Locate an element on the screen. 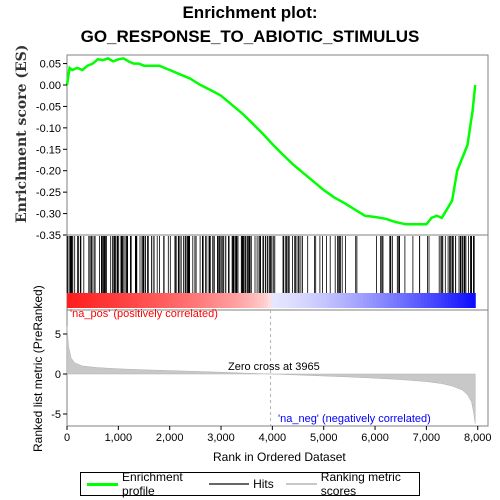 The height and width of the screenshot is (500, 500). legend-es-swatch is located at coordinates (103, 484).